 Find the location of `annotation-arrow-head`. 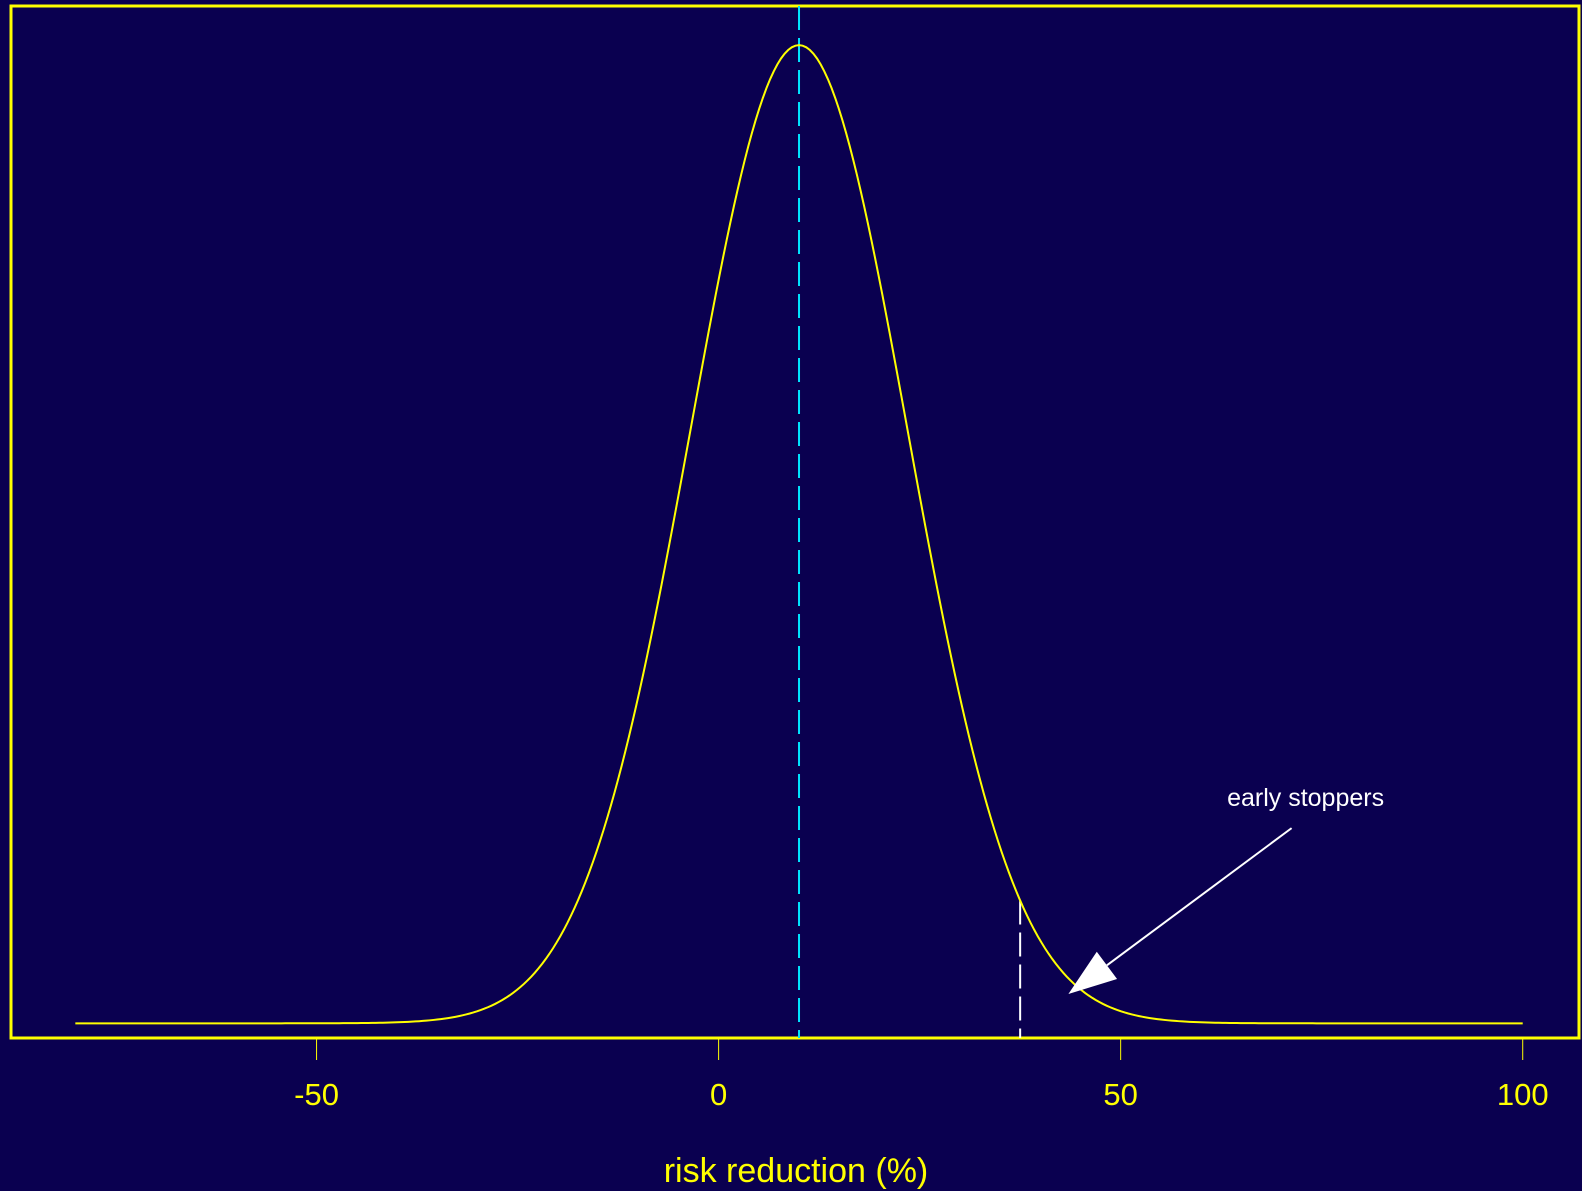

annotation-arrow-head is located at coordinates (1093, 972).